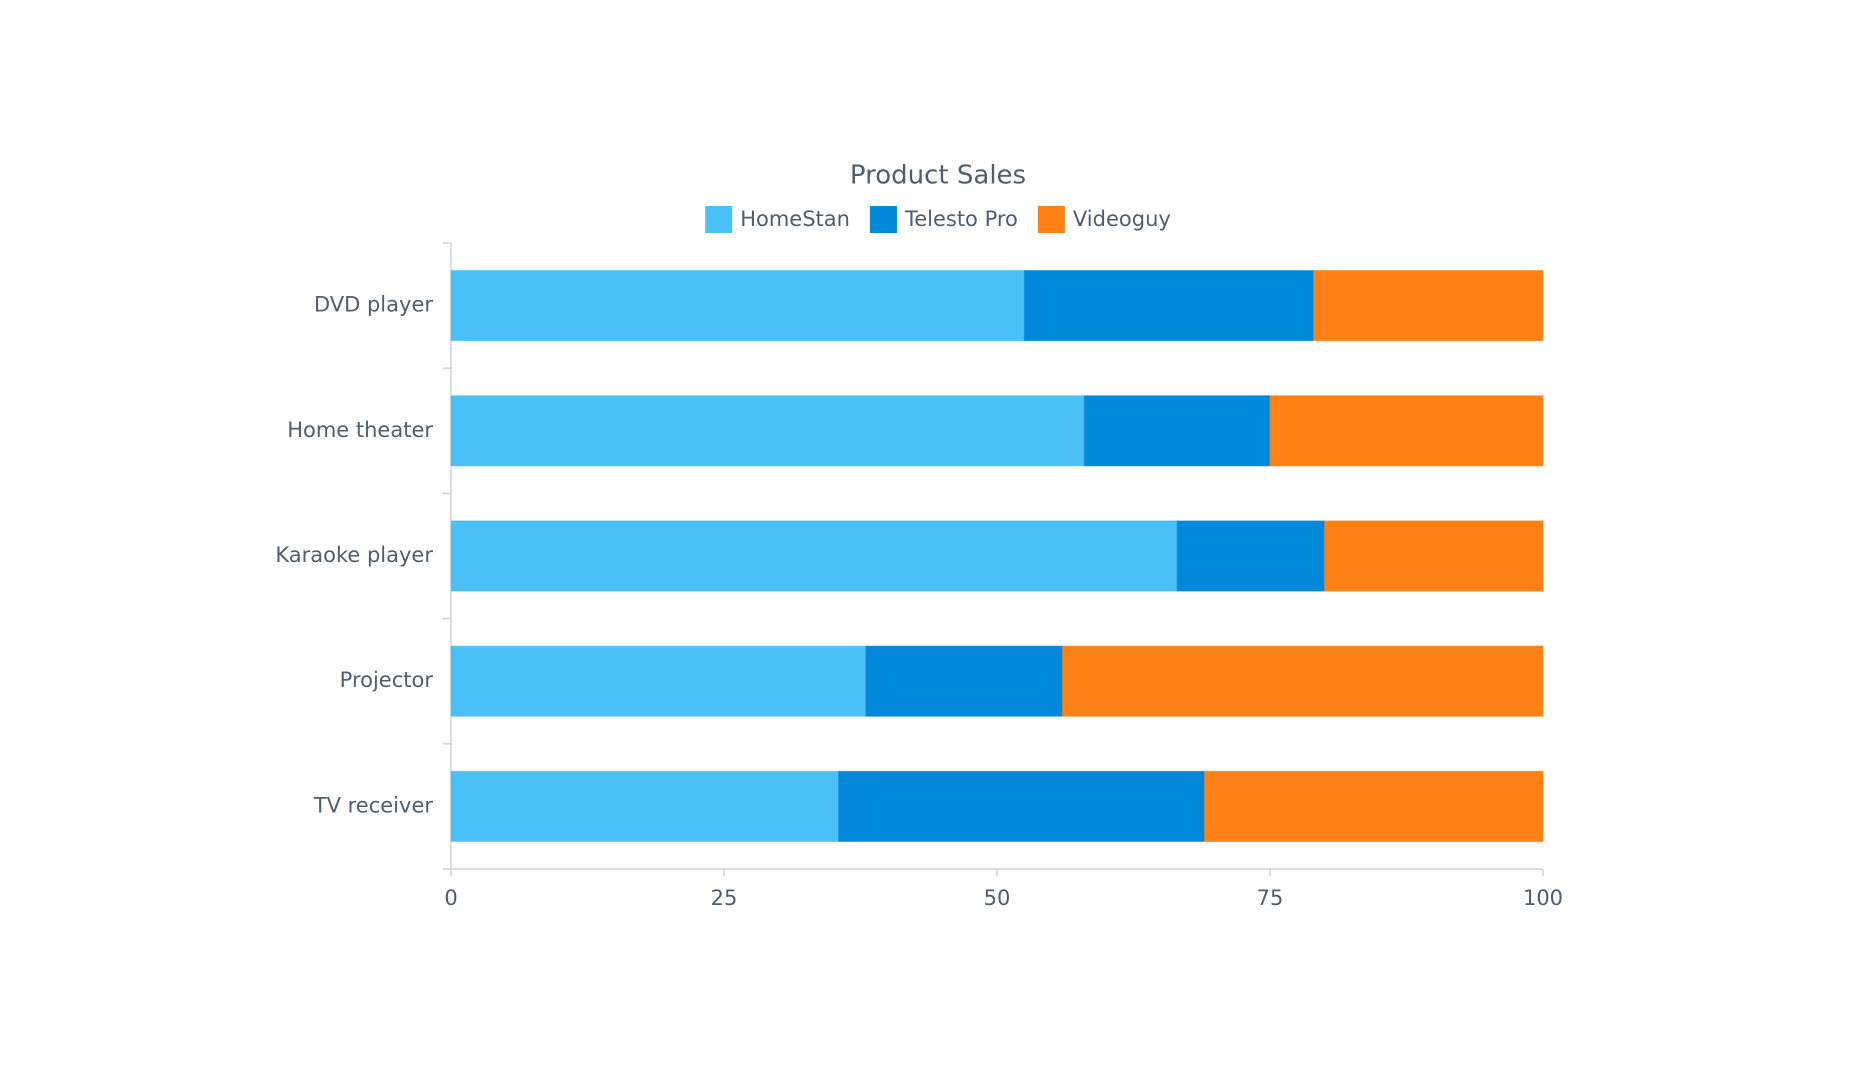 Image resolution: width=1856 pixels, height=1080 pixels. Describe the element at coordinates (450, 898) in the screenshot. I see `x-tick-label: 0` at that location.